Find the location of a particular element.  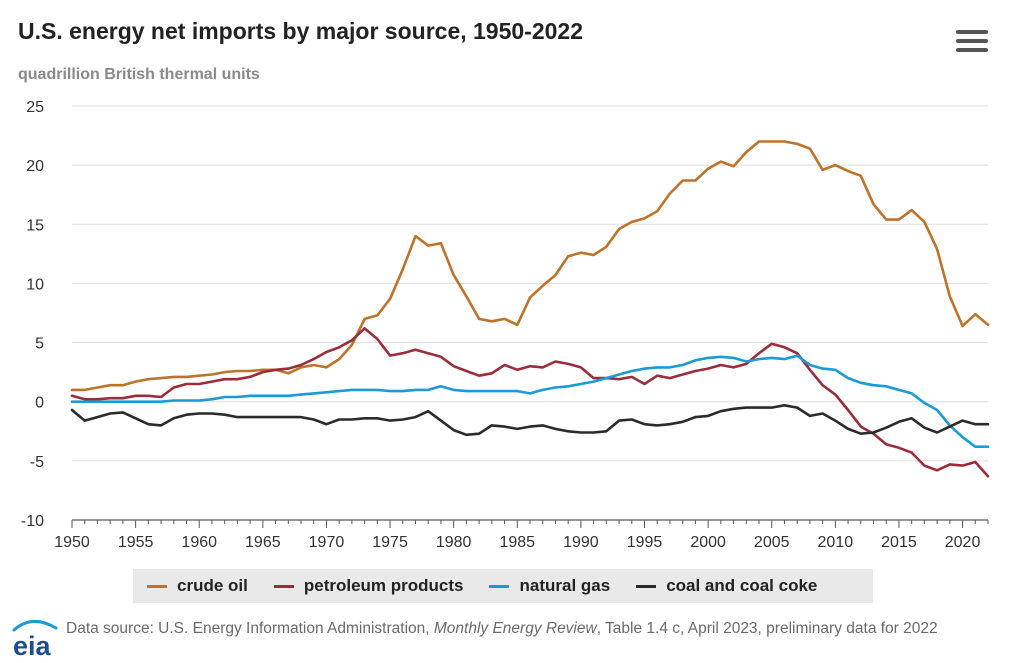

legend-item-petroleum-products: petroleum products is located at coordinates (368, 586).